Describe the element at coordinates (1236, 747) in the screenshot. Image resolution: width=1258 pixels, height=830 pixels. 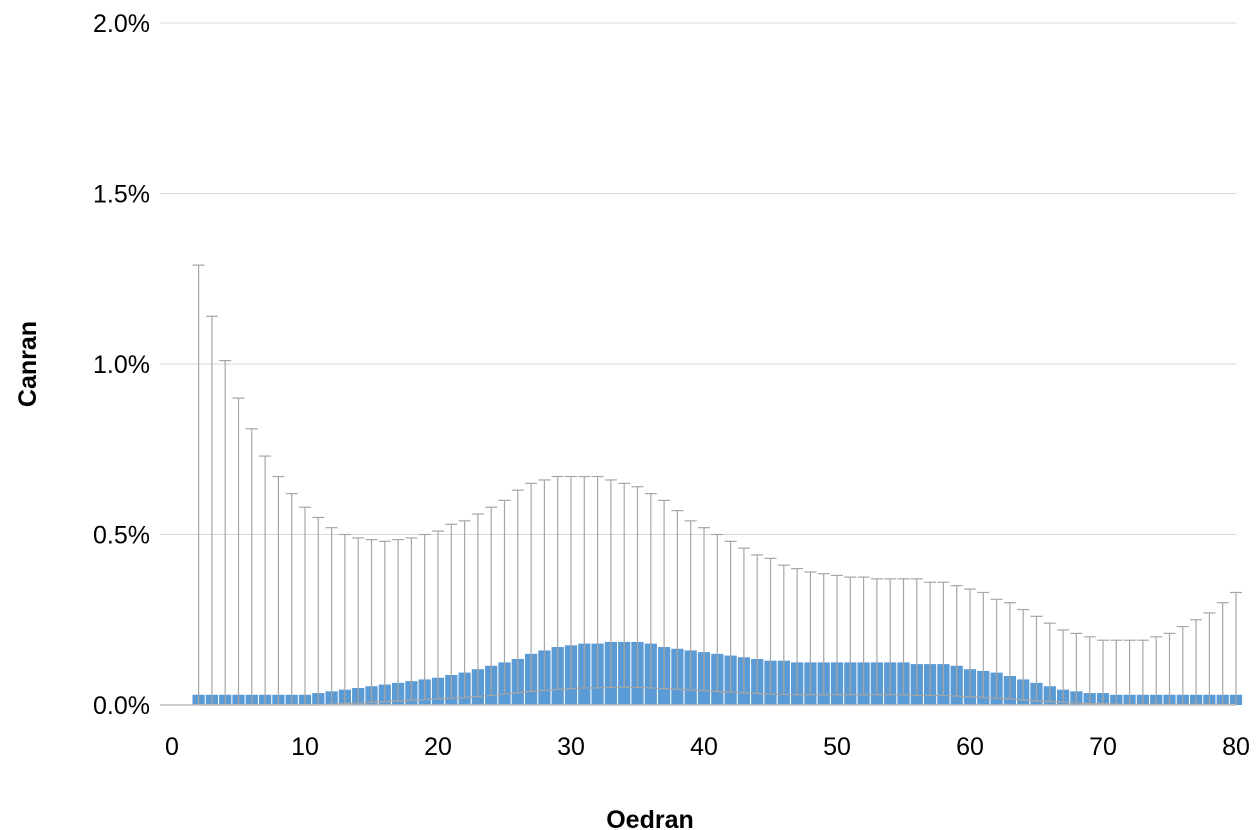
I see `x-tick-label: 80` at that location.